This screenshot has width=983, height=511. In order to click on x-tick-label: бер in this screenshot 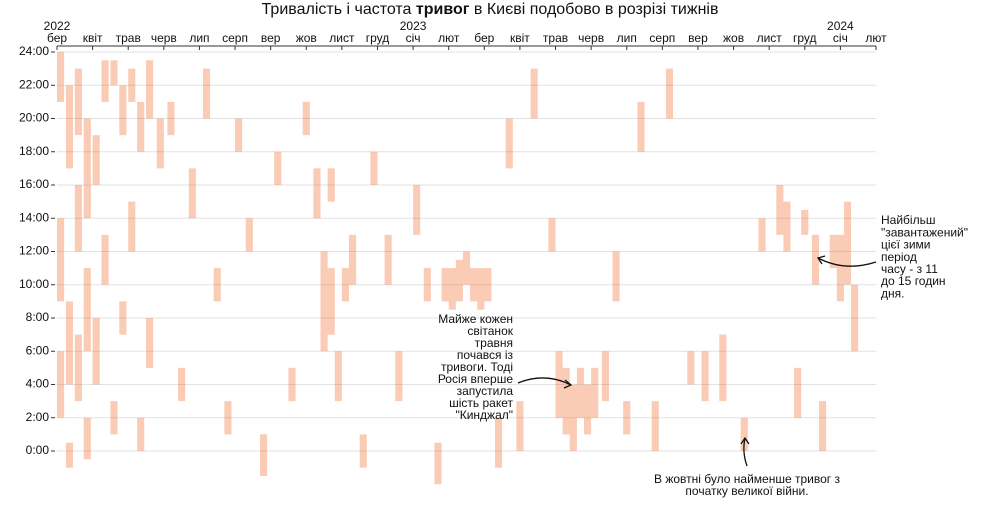, I will do `click(57, 38)`.